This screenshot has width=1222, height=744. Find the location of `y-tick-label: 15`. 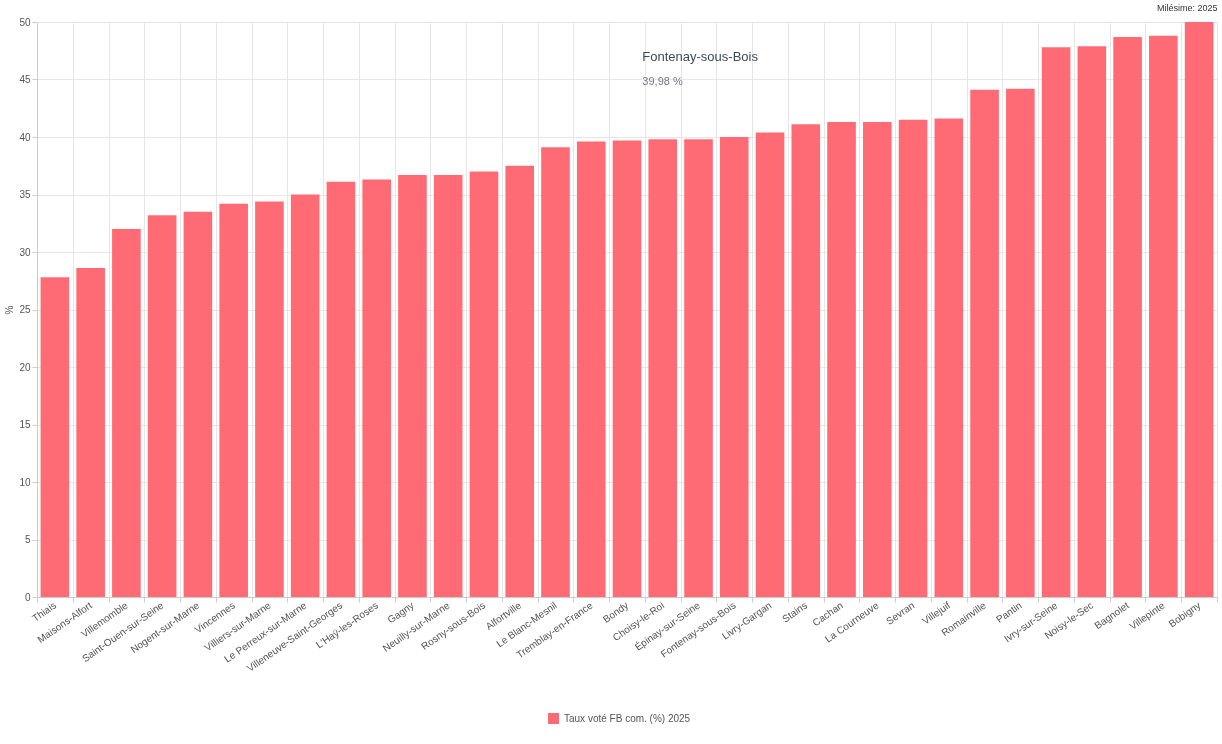

y-tick-label: 15 is located at coordinates (25, 424).